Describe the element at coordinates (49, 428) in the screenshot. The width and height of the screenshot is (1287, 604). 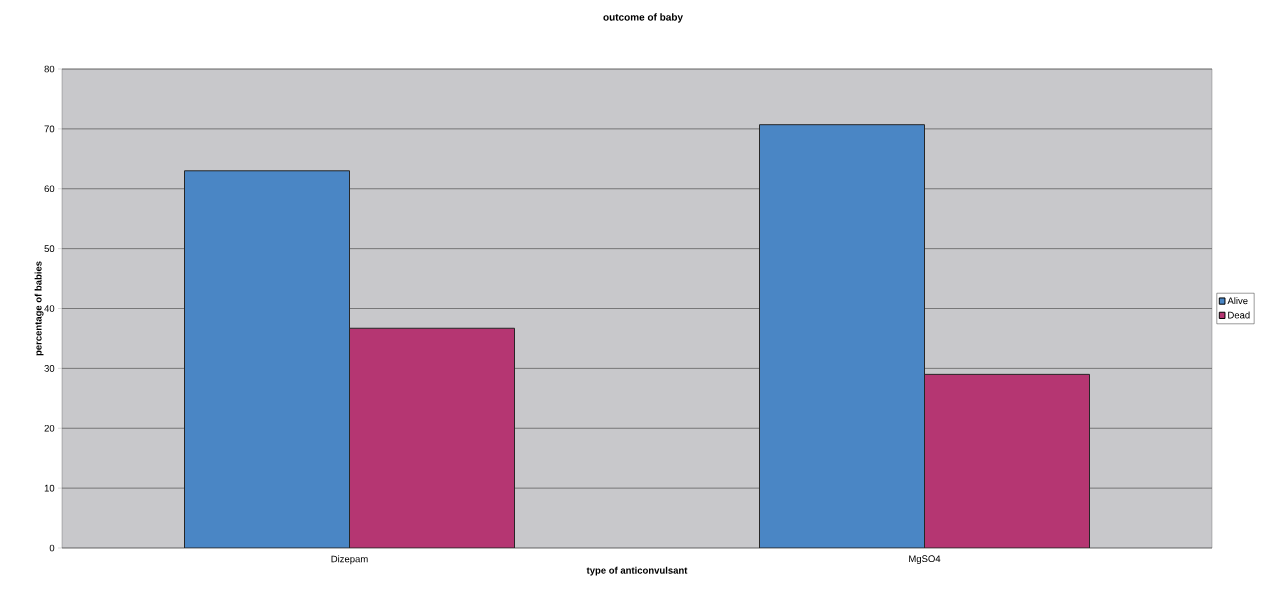
I see `y-tick-label: 20` at that location.